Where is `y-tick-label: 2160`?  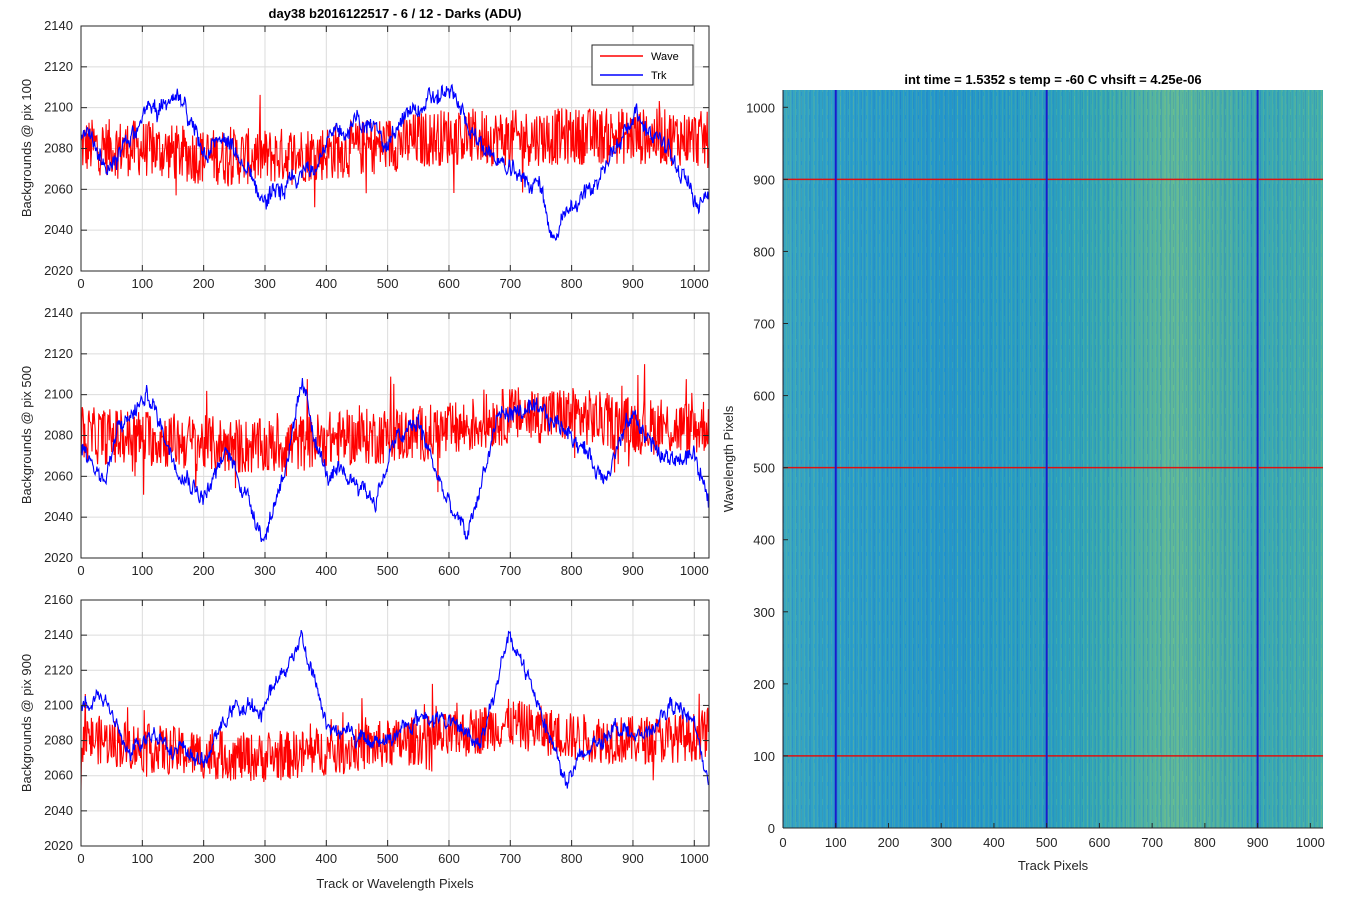
y-tick-label: 2160 is located at coordinates (58, 599).